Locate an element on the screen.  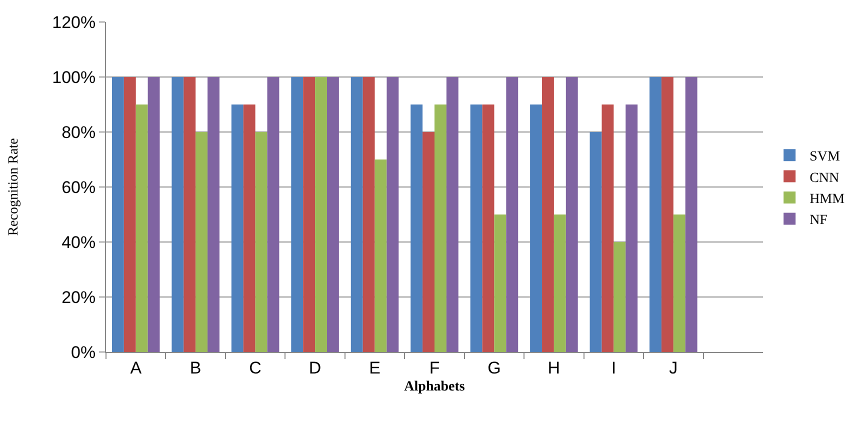
y-axis-title: Recognition Rate is located at coordinates (14, 187).